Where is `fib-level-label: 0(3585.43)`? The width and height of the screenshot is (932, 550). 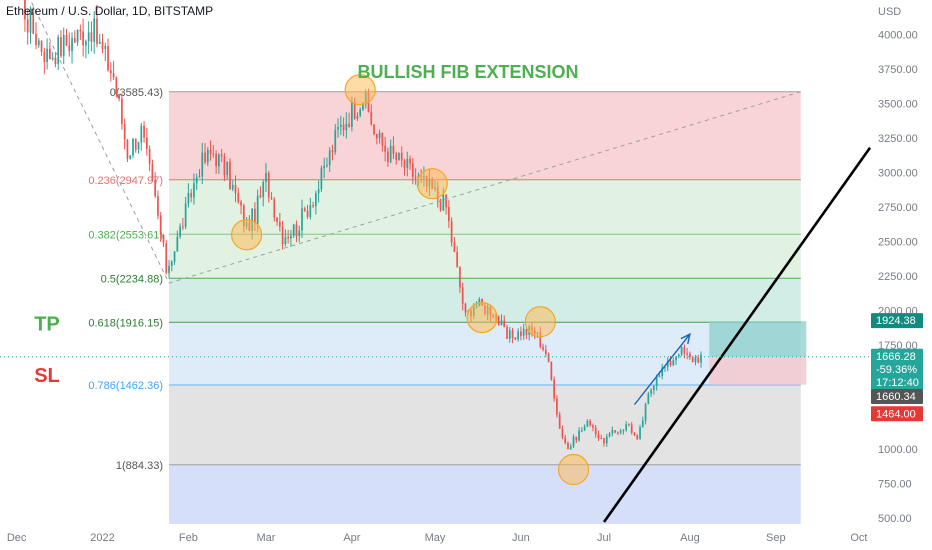
fib-level-label: 0(3585.43) is located at coordinates (136, 93).